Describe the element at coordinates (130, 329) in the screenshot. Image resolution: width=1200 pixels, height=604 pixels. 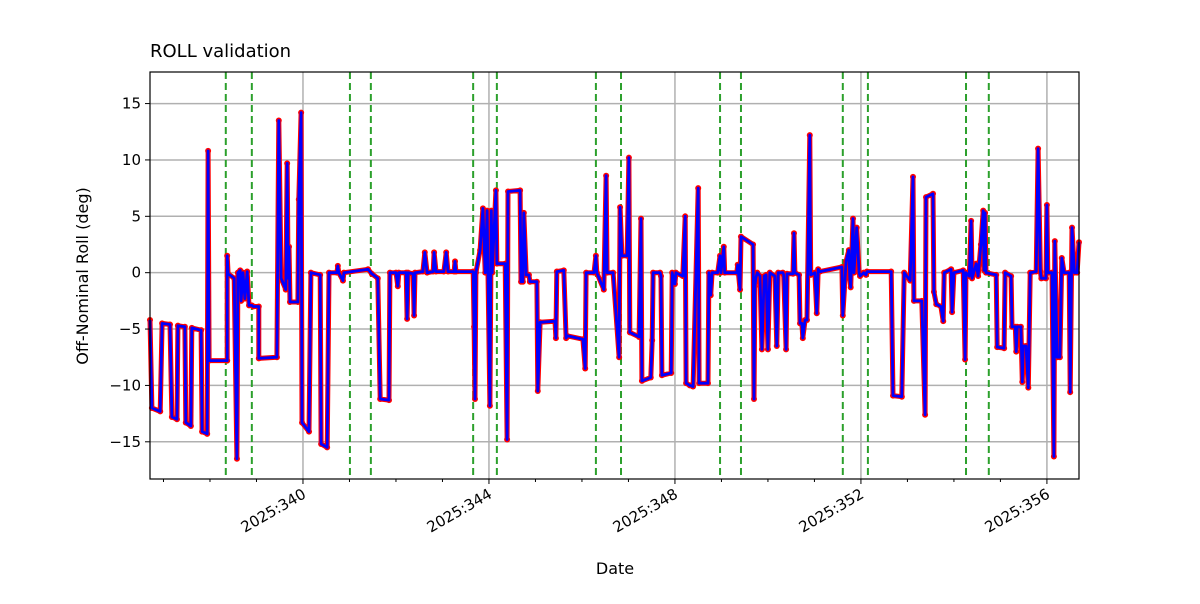
I see `y-tick-label: −5` at that location.